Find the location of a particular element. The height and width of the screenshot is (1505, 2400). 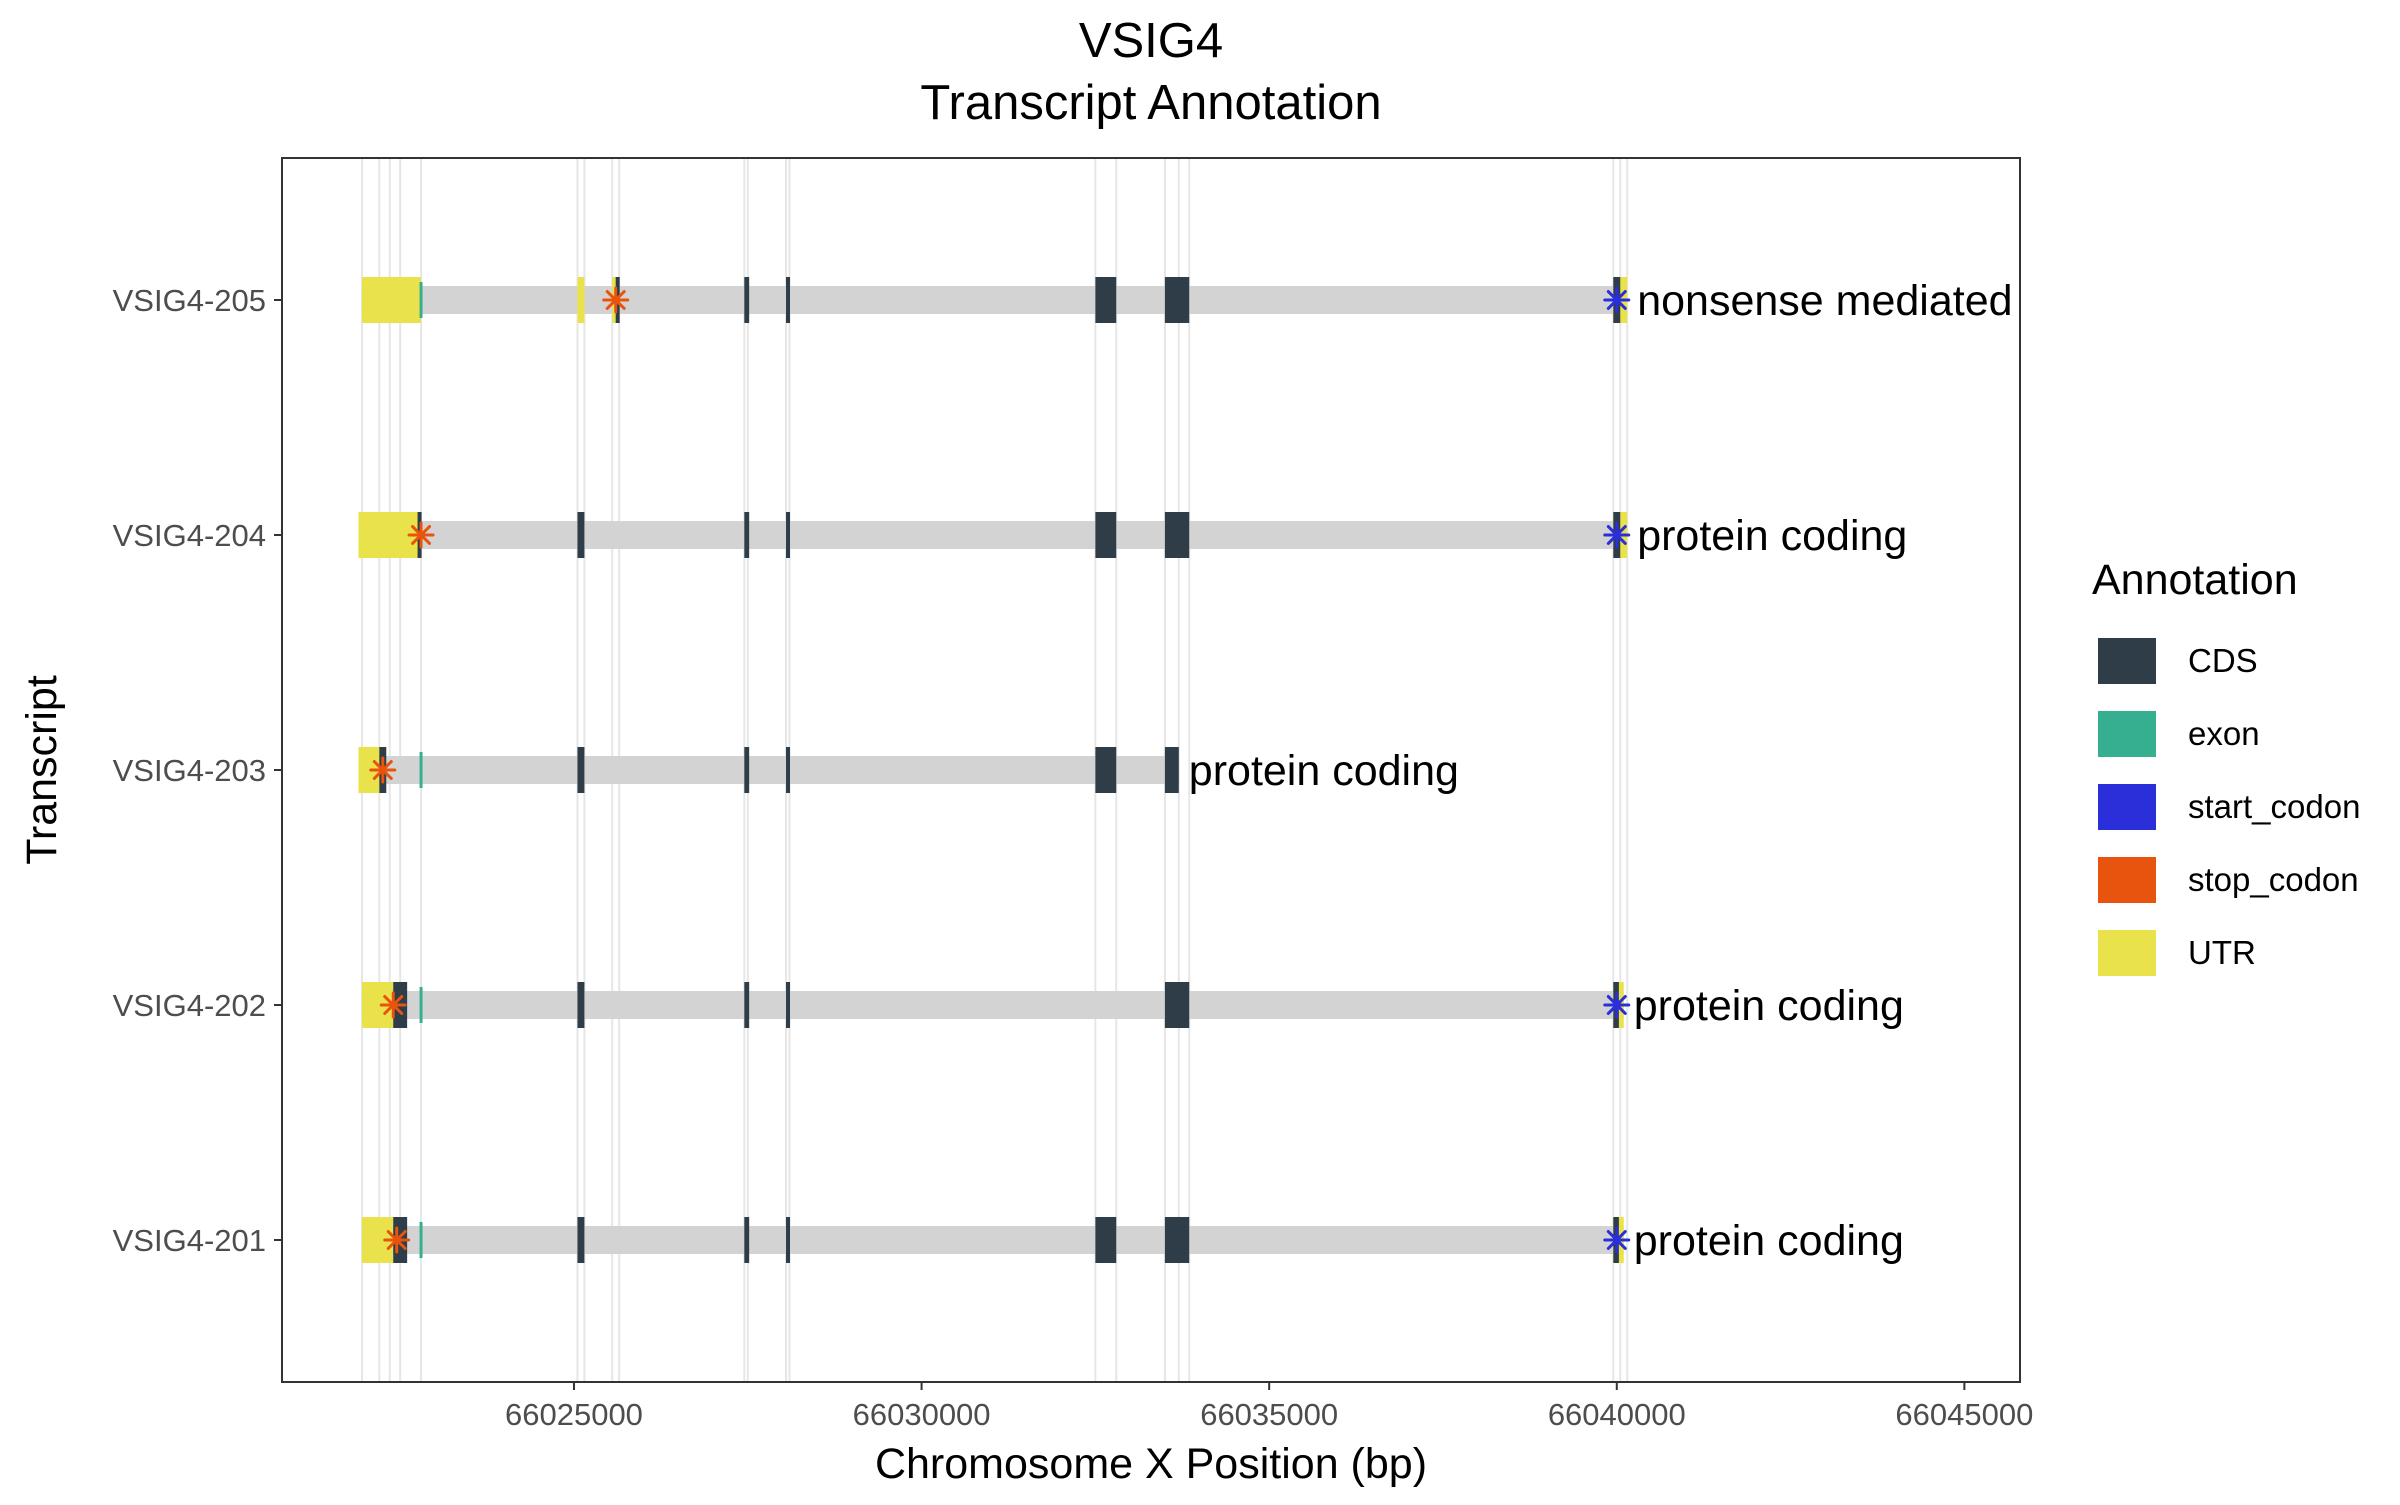

legend-label: stop_codon is located at coordinates (2273, 879).